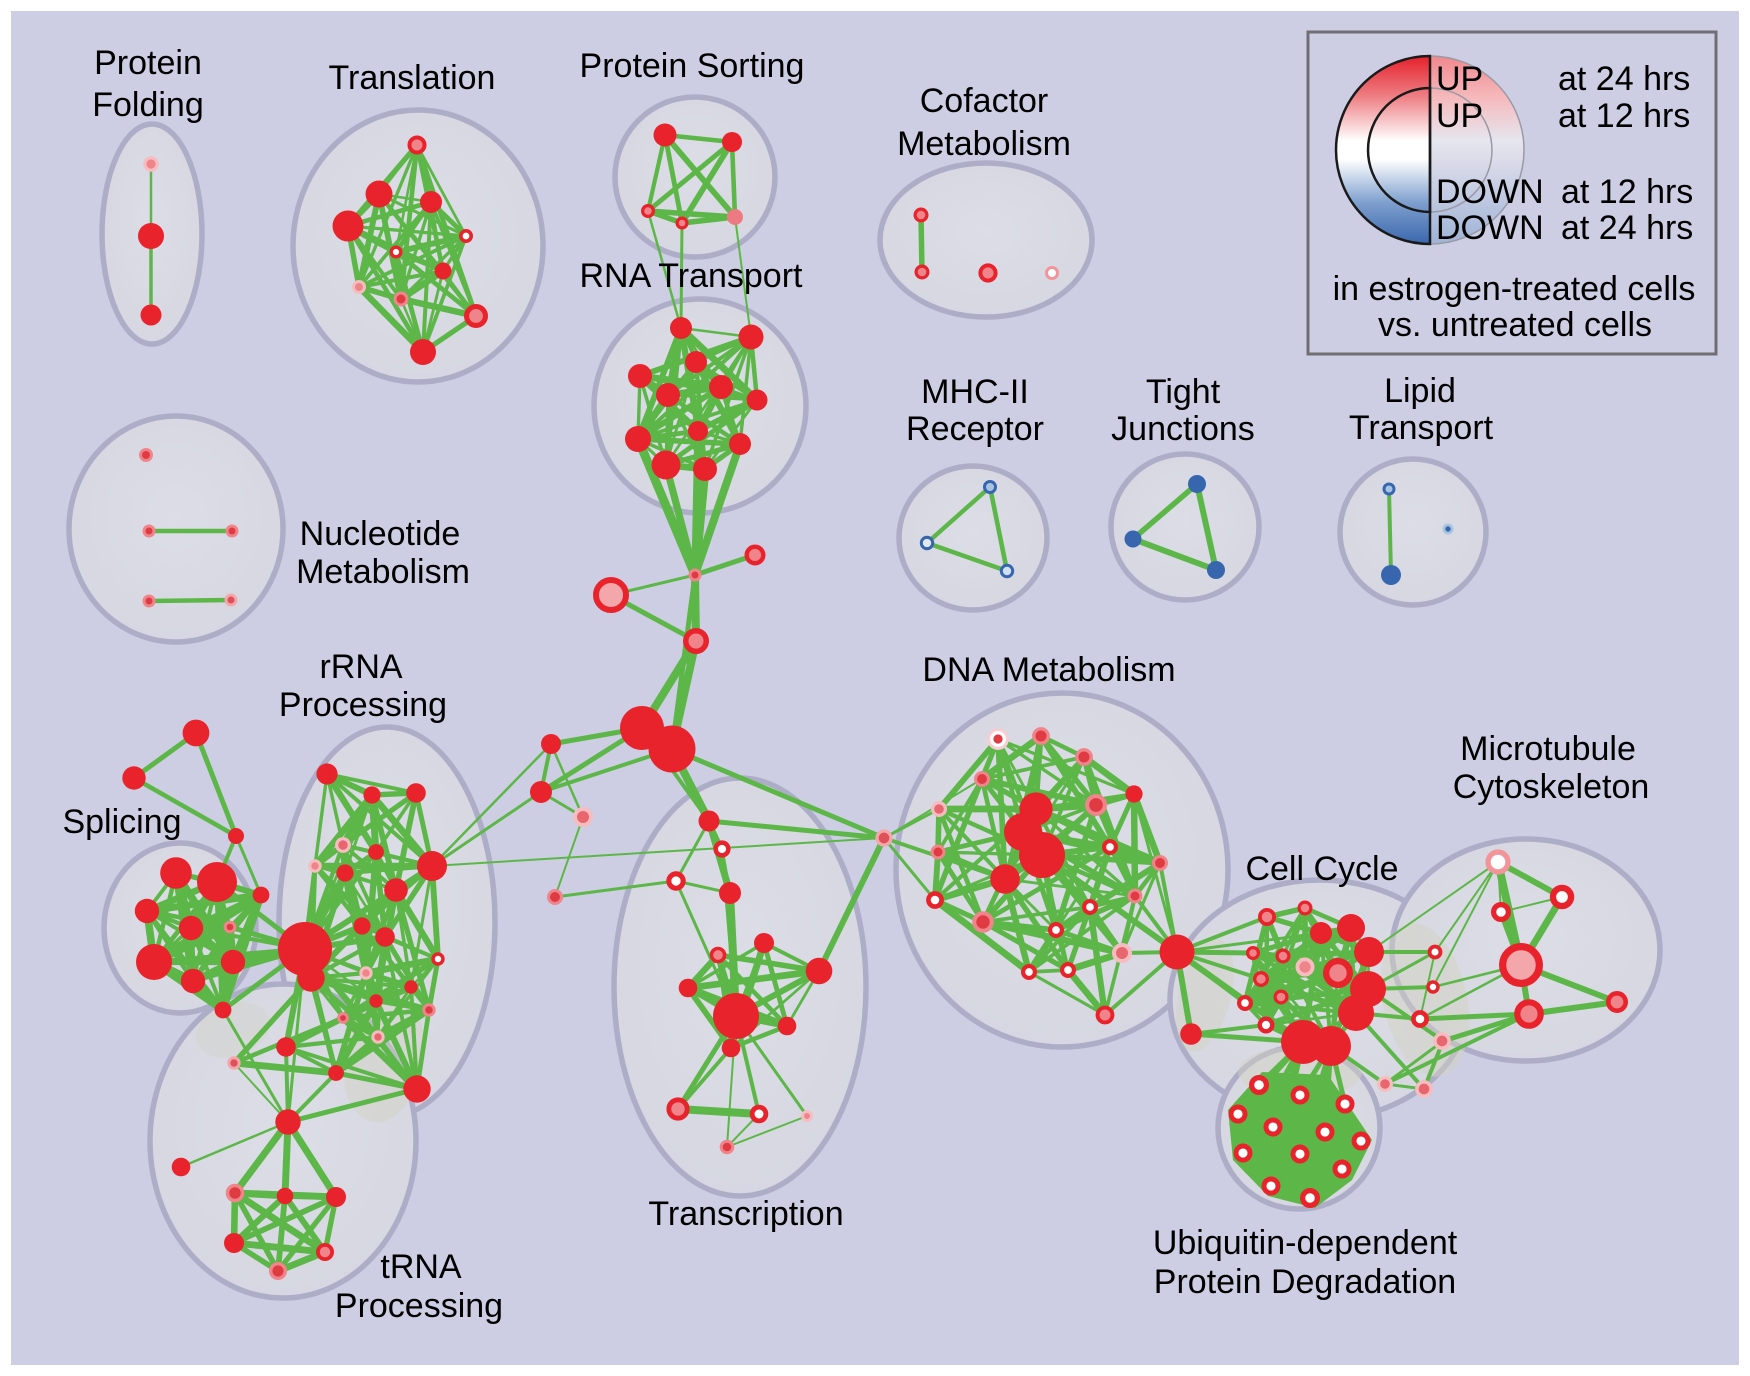  Describe the element at coordinates (1551, 787) in the screenshot. I see `svg-text: Cytoskeleton` at that location.